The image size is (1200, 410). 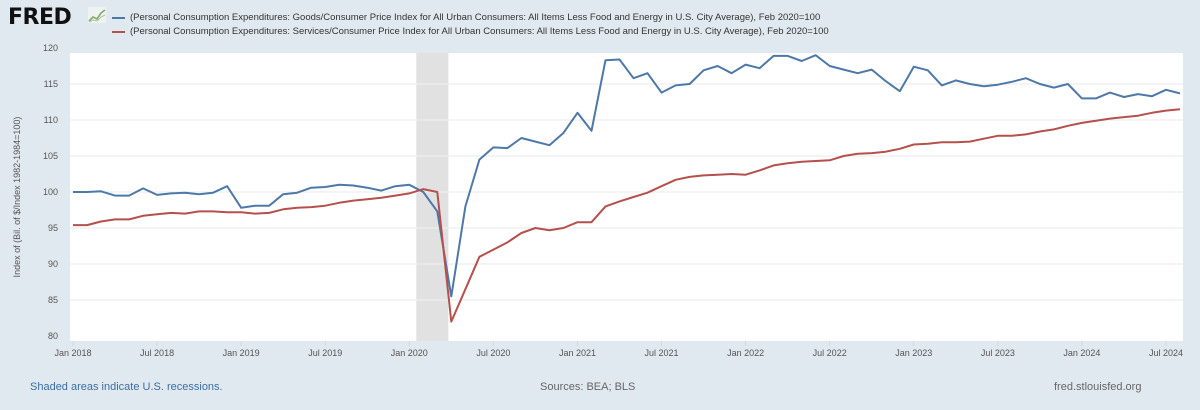 I want to click on y-tick-label: 90, so click(x=53, y=264).